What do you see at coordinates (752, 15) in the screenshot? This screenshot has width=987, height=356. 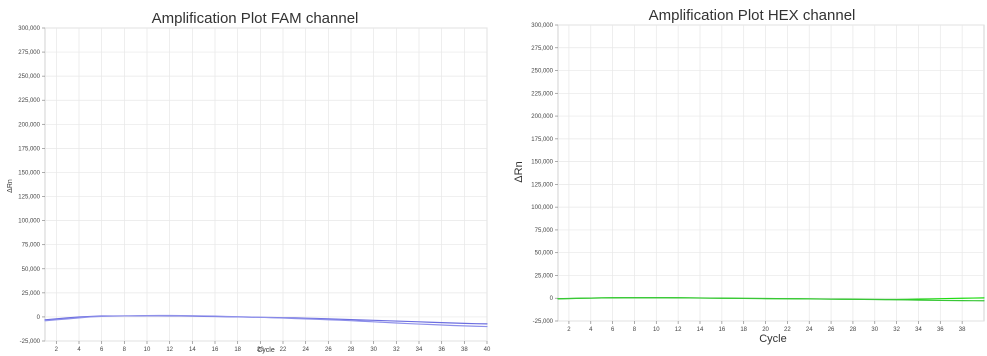 I see `chart-title: Amplification Plot HEX channel` at bounding box center [752, 15].